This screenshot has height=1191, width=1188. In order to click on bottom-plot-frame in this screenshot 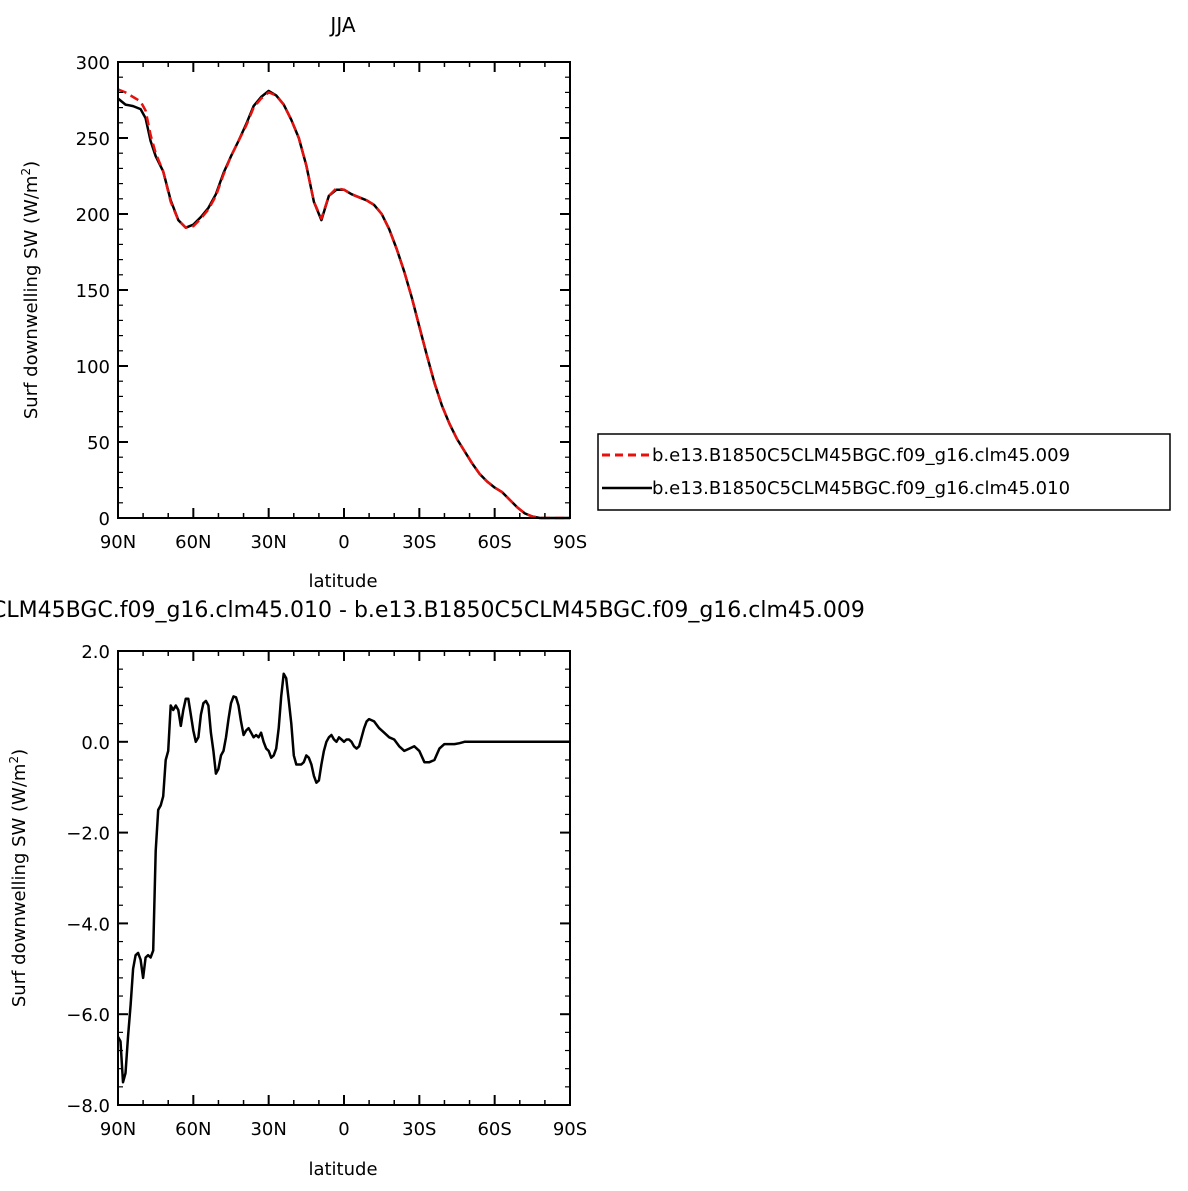, I will do `click(344, 878)`.